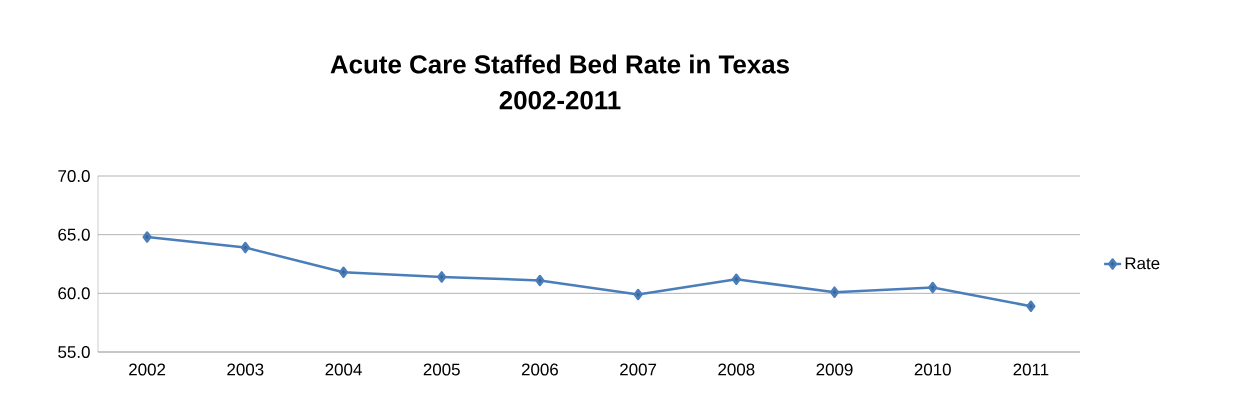 Image resolution: width=1249 pixels, height=417 pixels. I want to click on x-tick-label: 2004, so click(343, 369).